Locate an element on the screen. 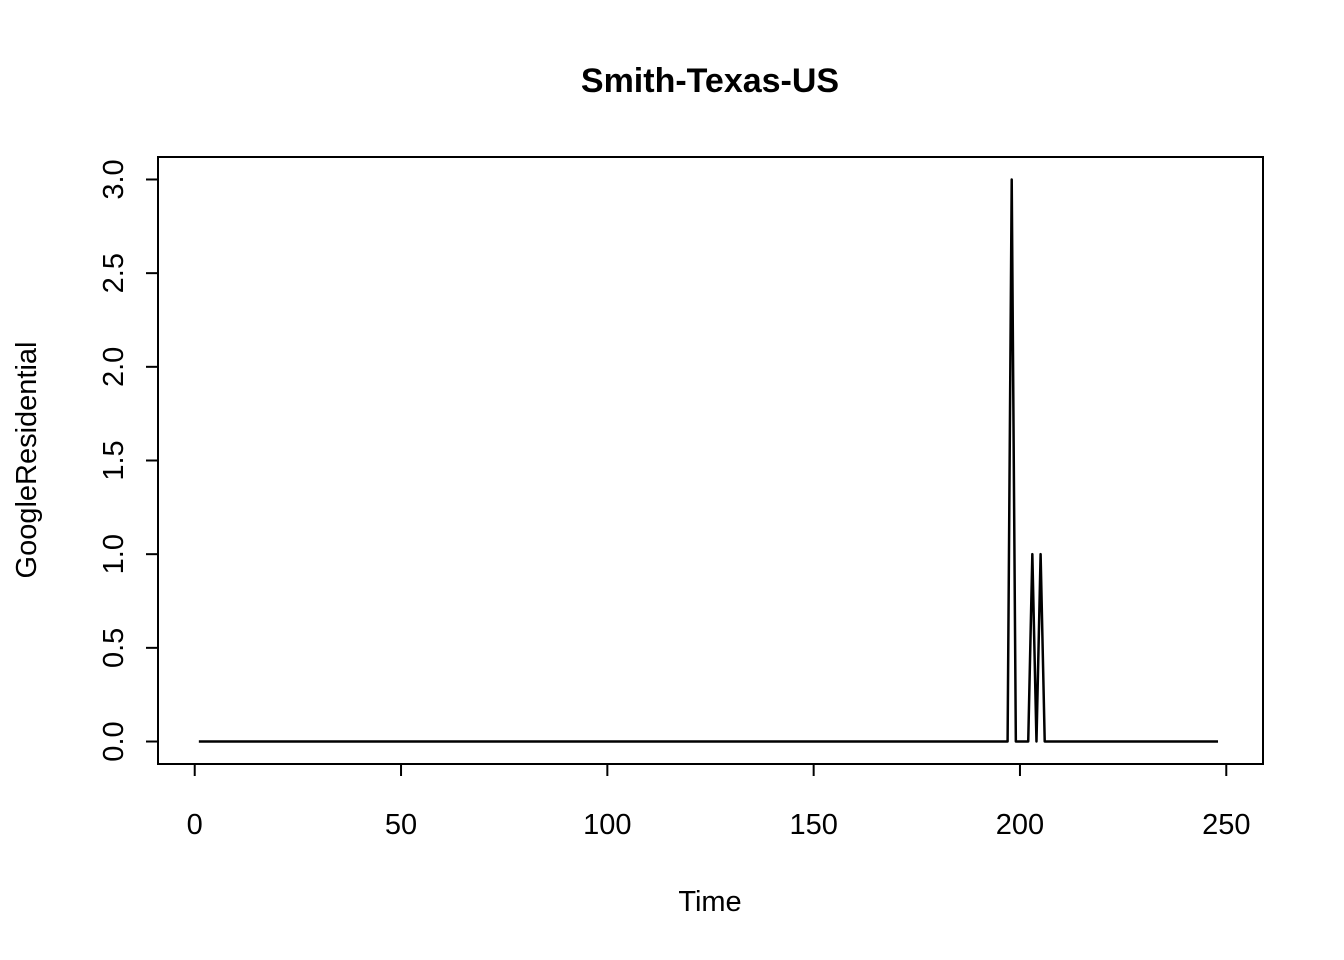  x-tick-label: 200 is located at coordinates (1020, 825).